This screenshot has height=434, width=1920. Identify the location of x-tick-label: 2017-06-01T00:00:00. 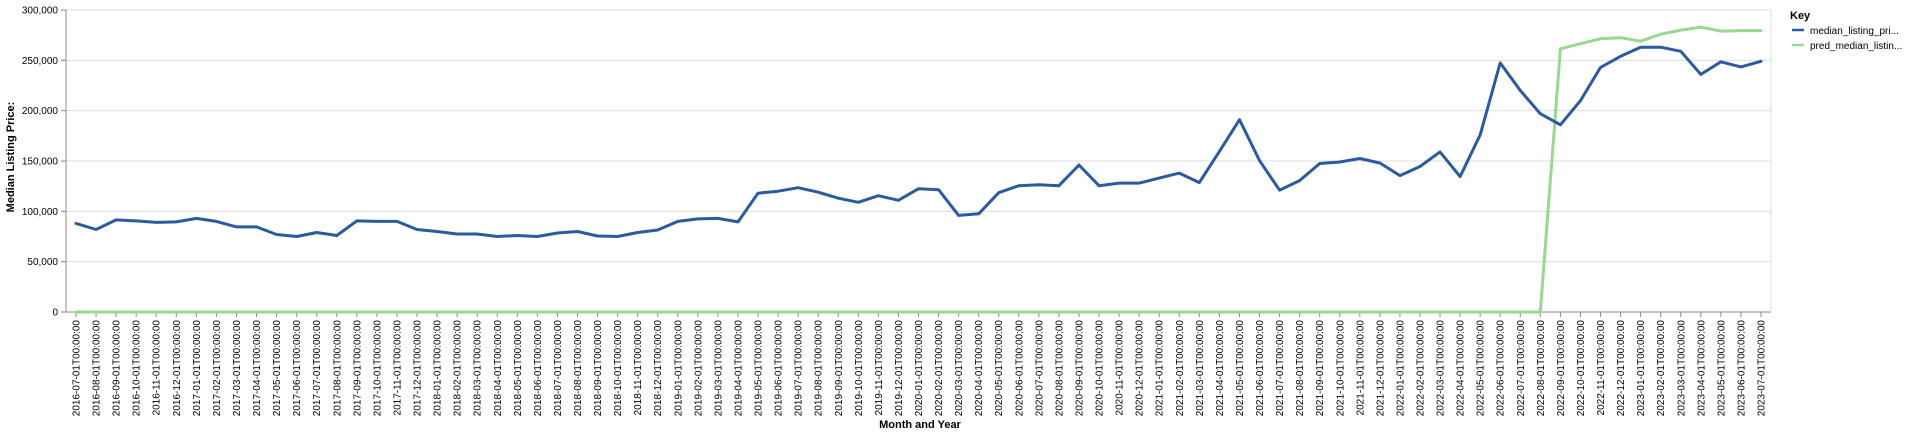
(297, 368).